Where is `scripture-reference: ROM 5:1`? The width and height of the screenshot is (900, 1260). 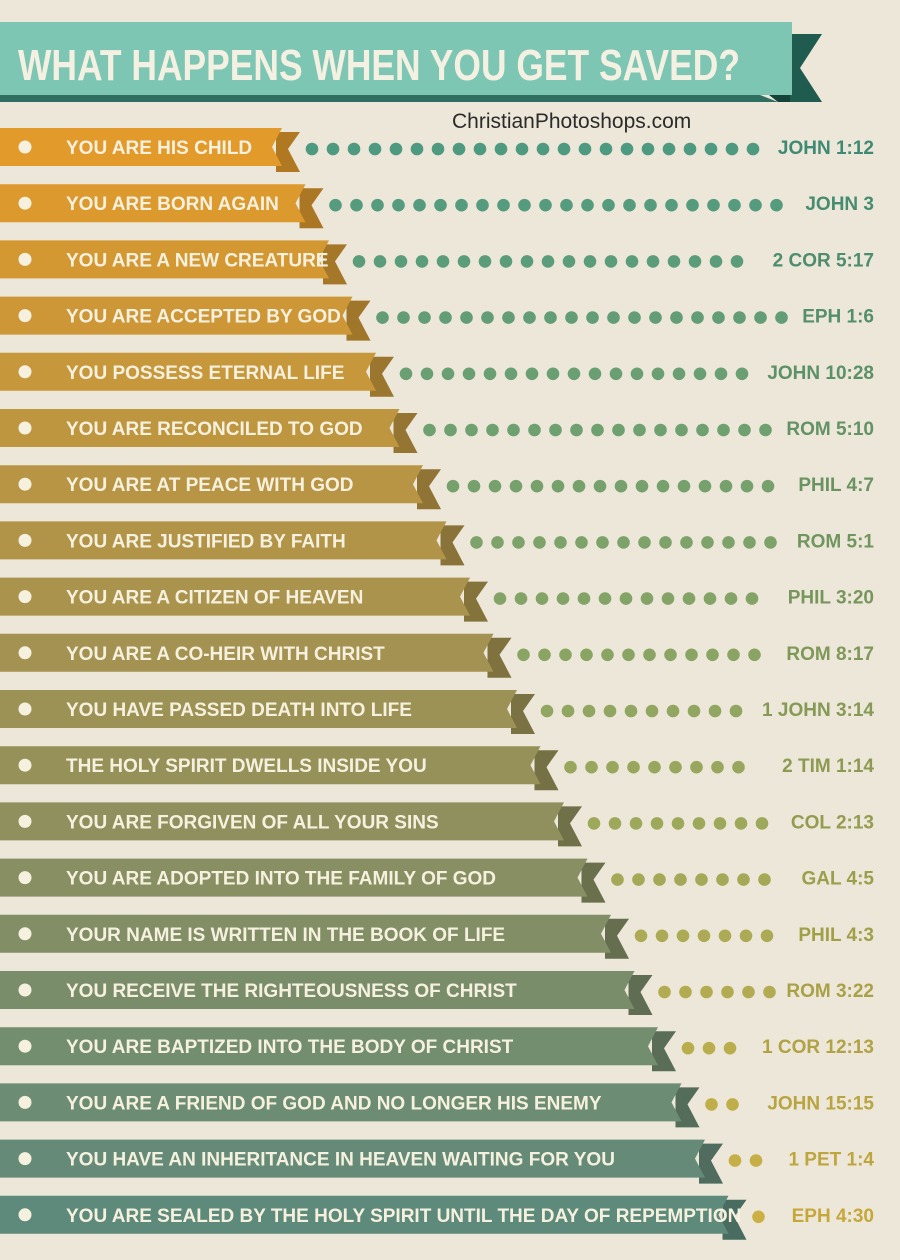 scripture-reference: ROM 5:1 is located at coordinates (836, 541).